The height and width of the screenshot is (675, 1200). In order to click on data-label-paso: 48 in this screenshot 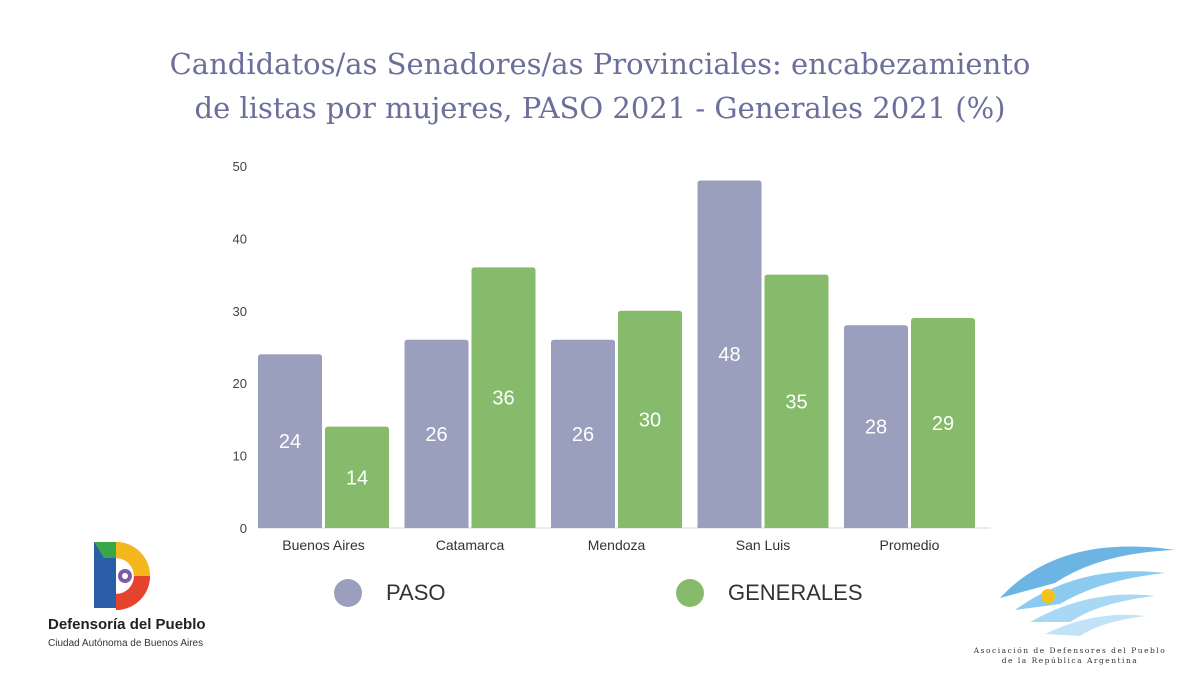, I will do `click(729, 355)`.